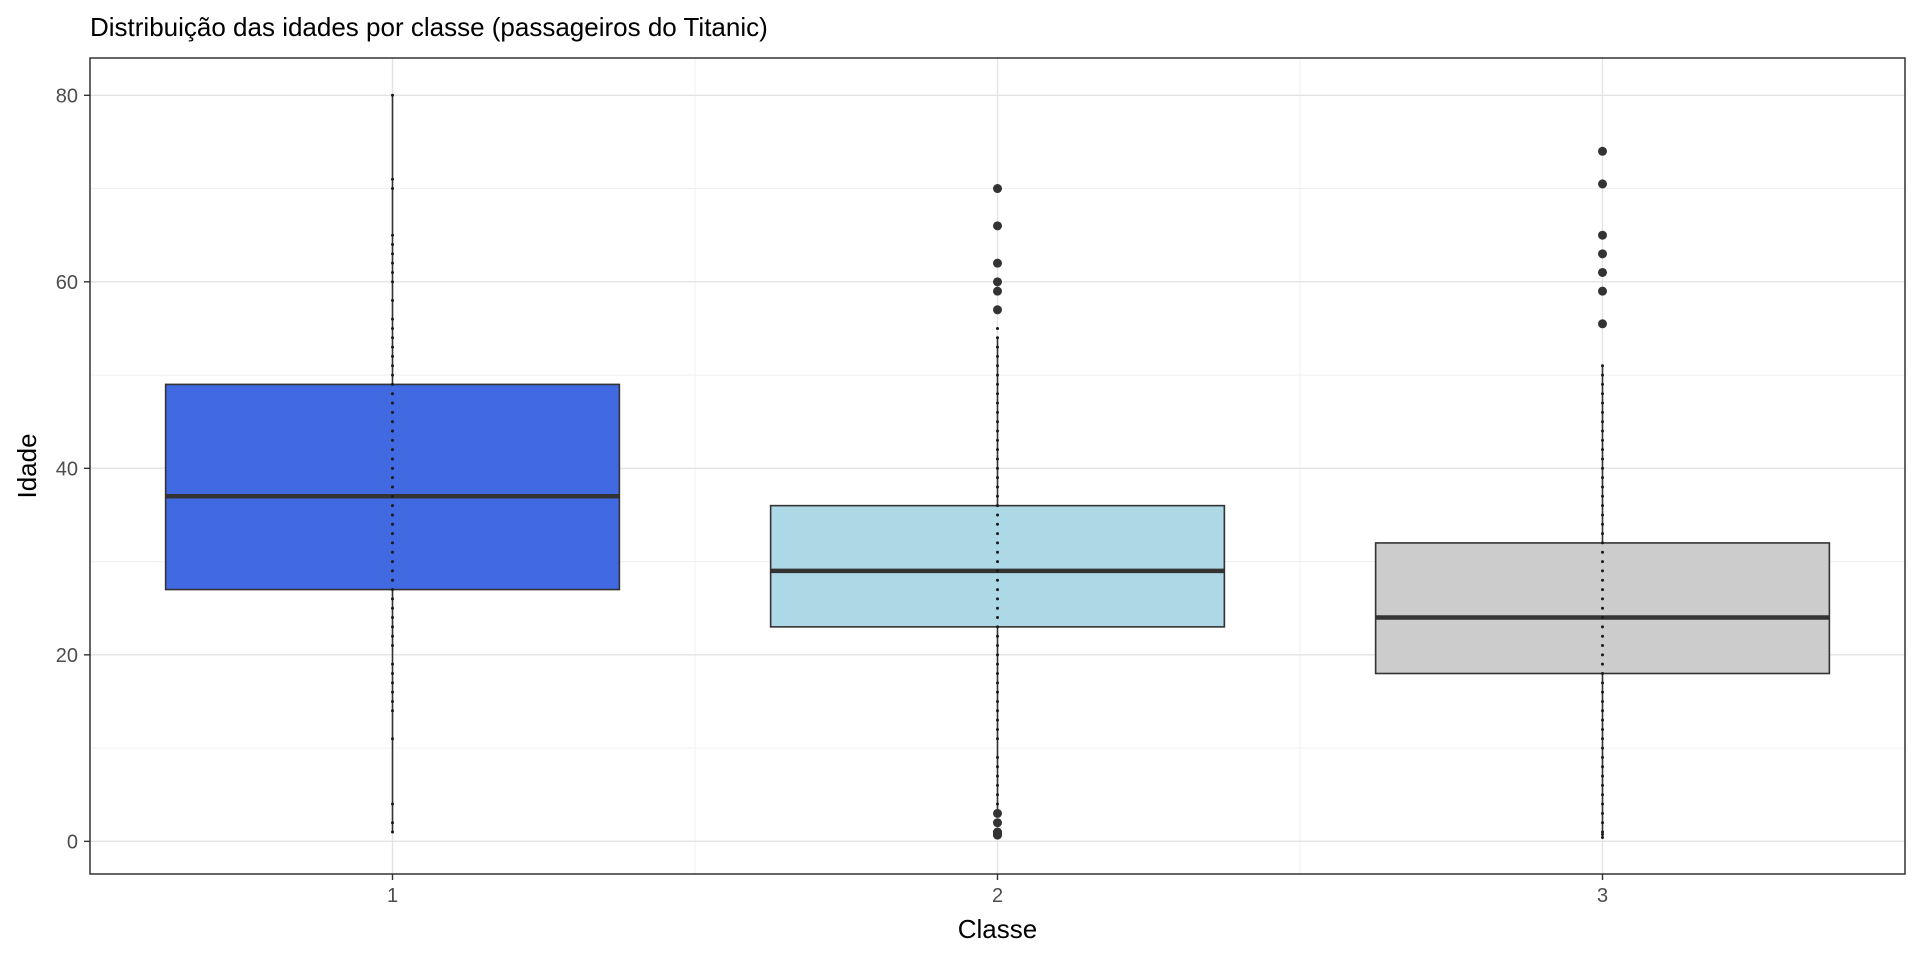 The width and height of the screenshot is (1920, 960). What do you see at coordinates (997, 929) in the screenshot?
I see `x-axis-title: Classe` at bounding box center [997, 929].